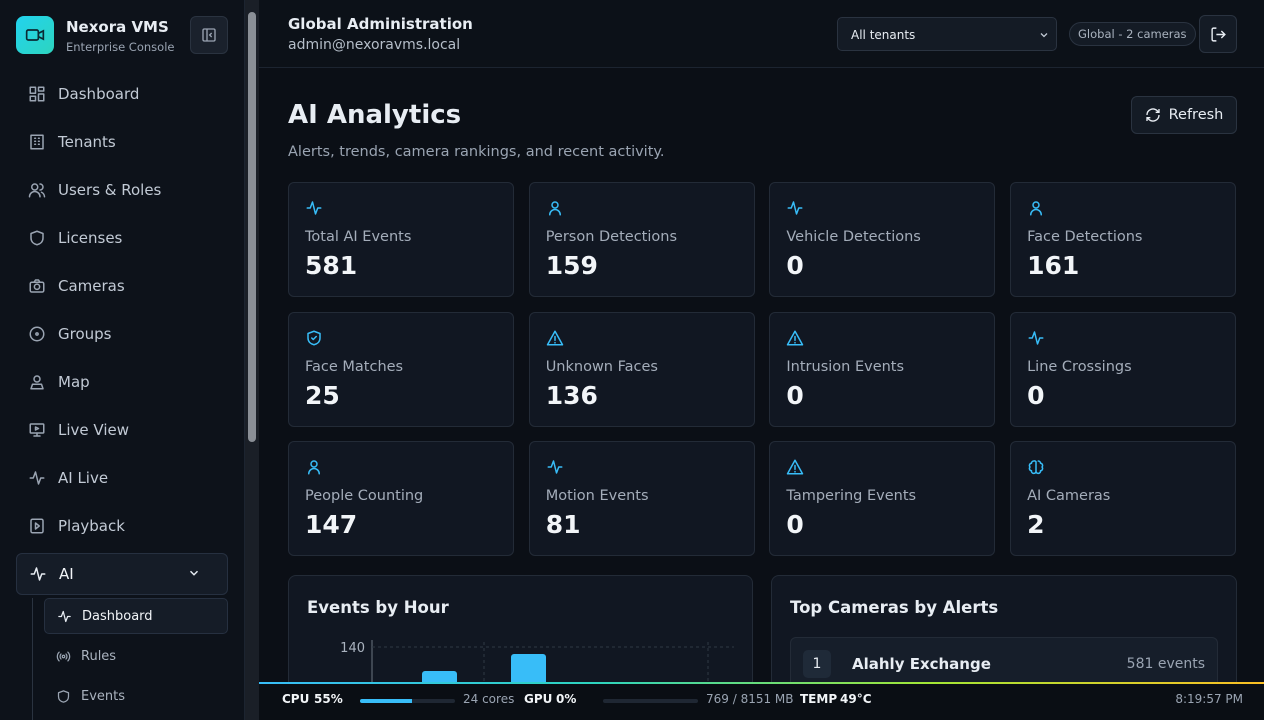 This screenshot has height=720, width=1264. Describe the element at coordinates (750, 699) in the screenshot. I see `memory: 769 / 8151 MB` at that location.